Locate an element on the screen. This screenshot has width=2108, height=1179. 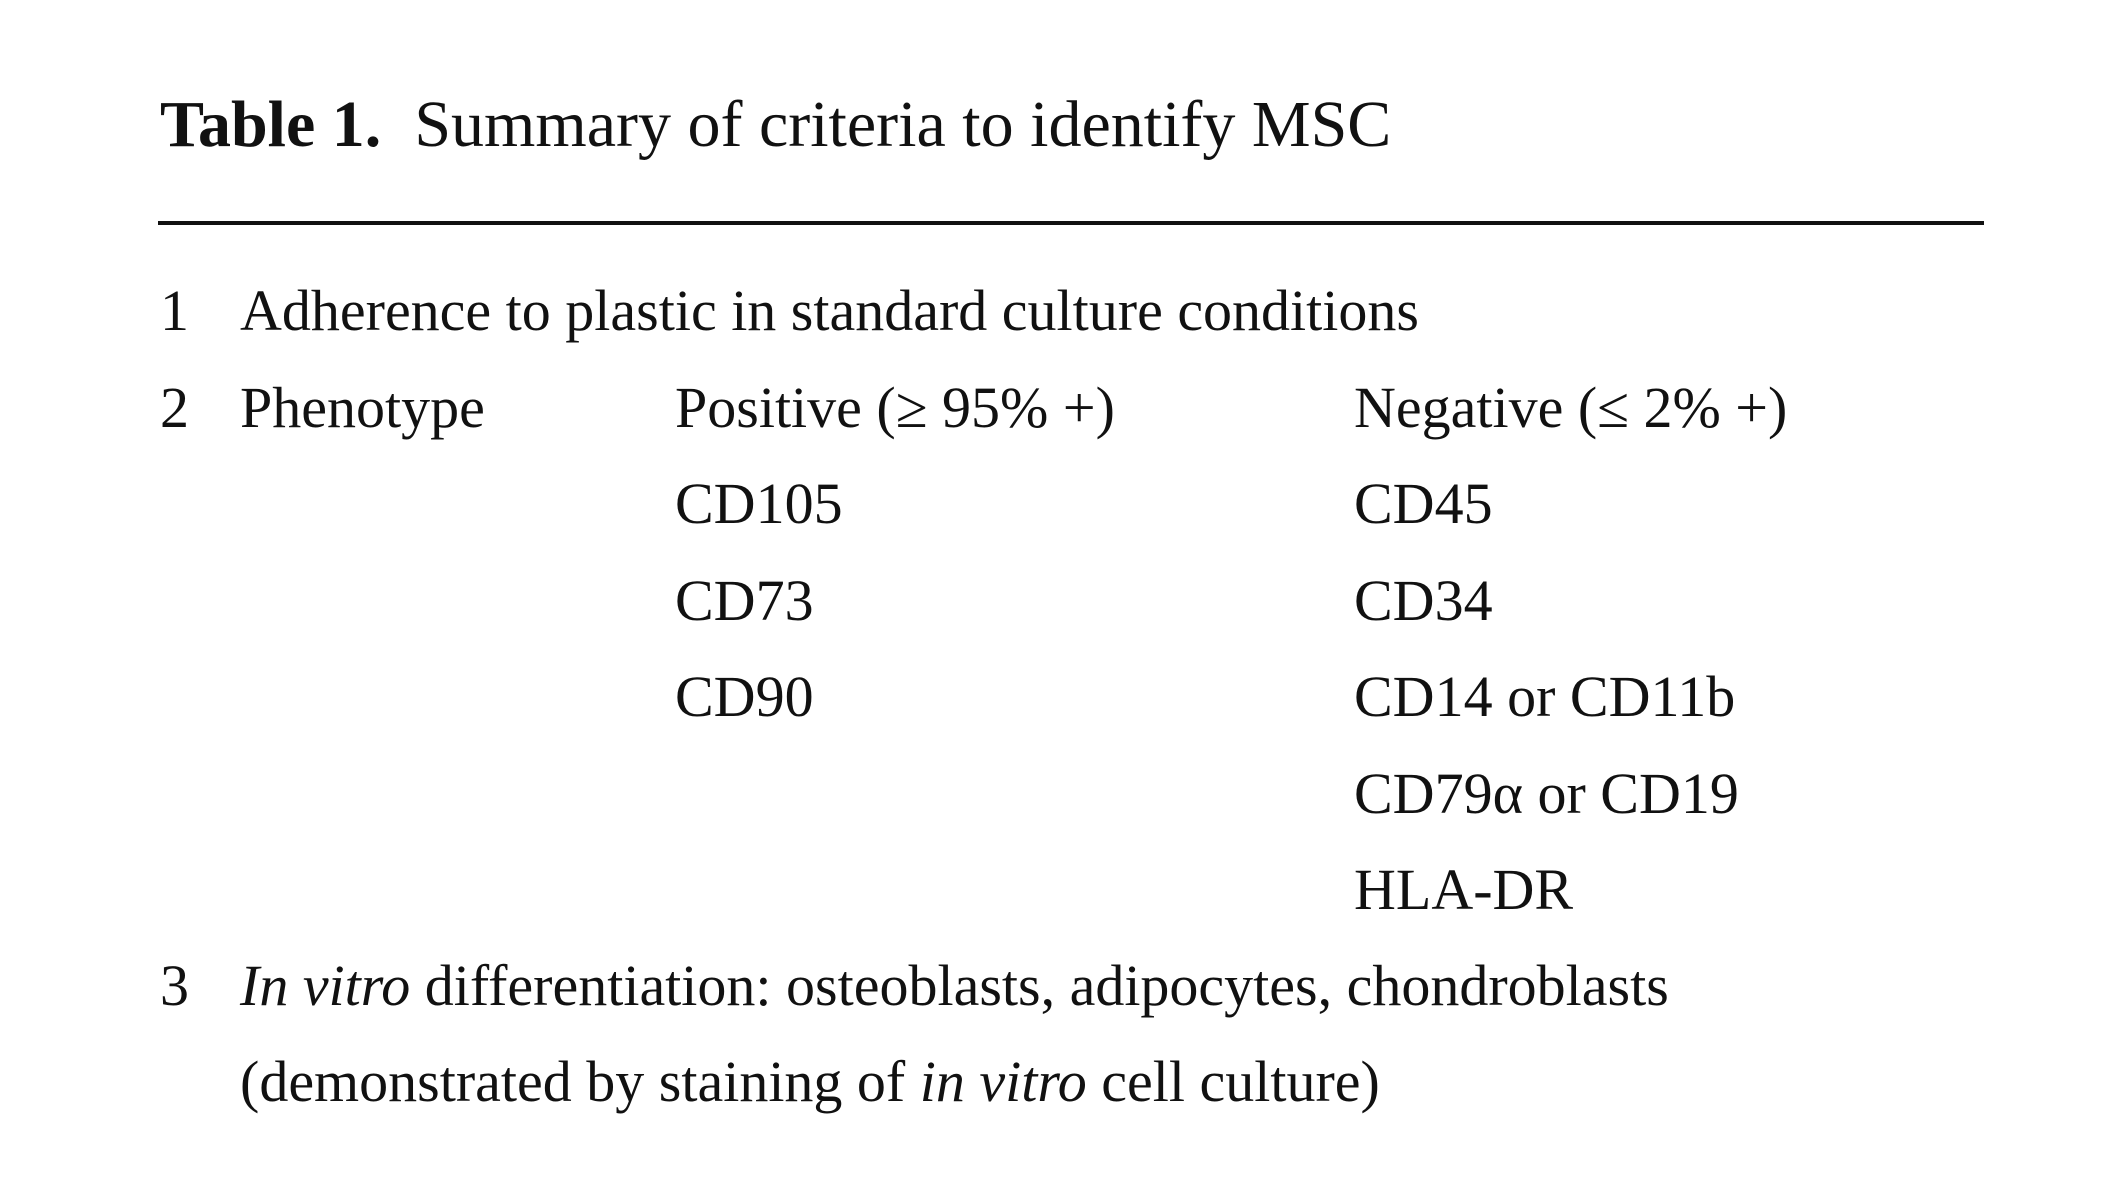
row-number: 3 is located at coordinates (174, 985).